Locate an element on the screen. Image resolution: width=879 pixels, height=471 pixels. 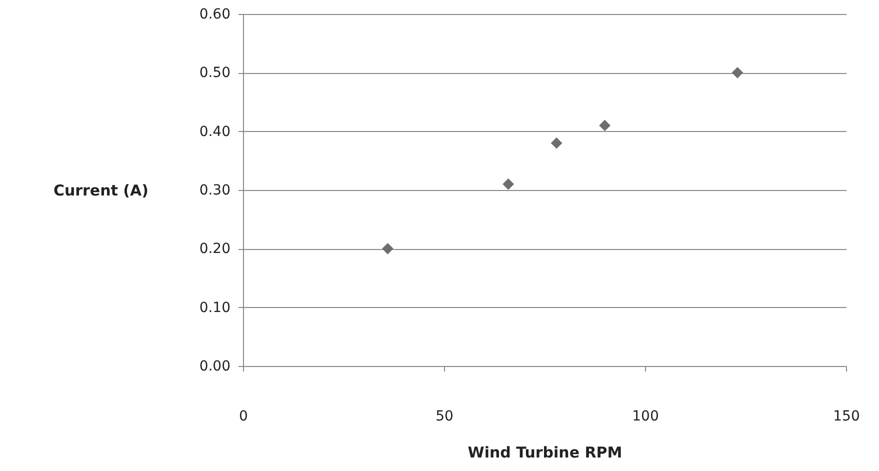
y-tick-label: 0.40 is located at coordinates (214, 132).